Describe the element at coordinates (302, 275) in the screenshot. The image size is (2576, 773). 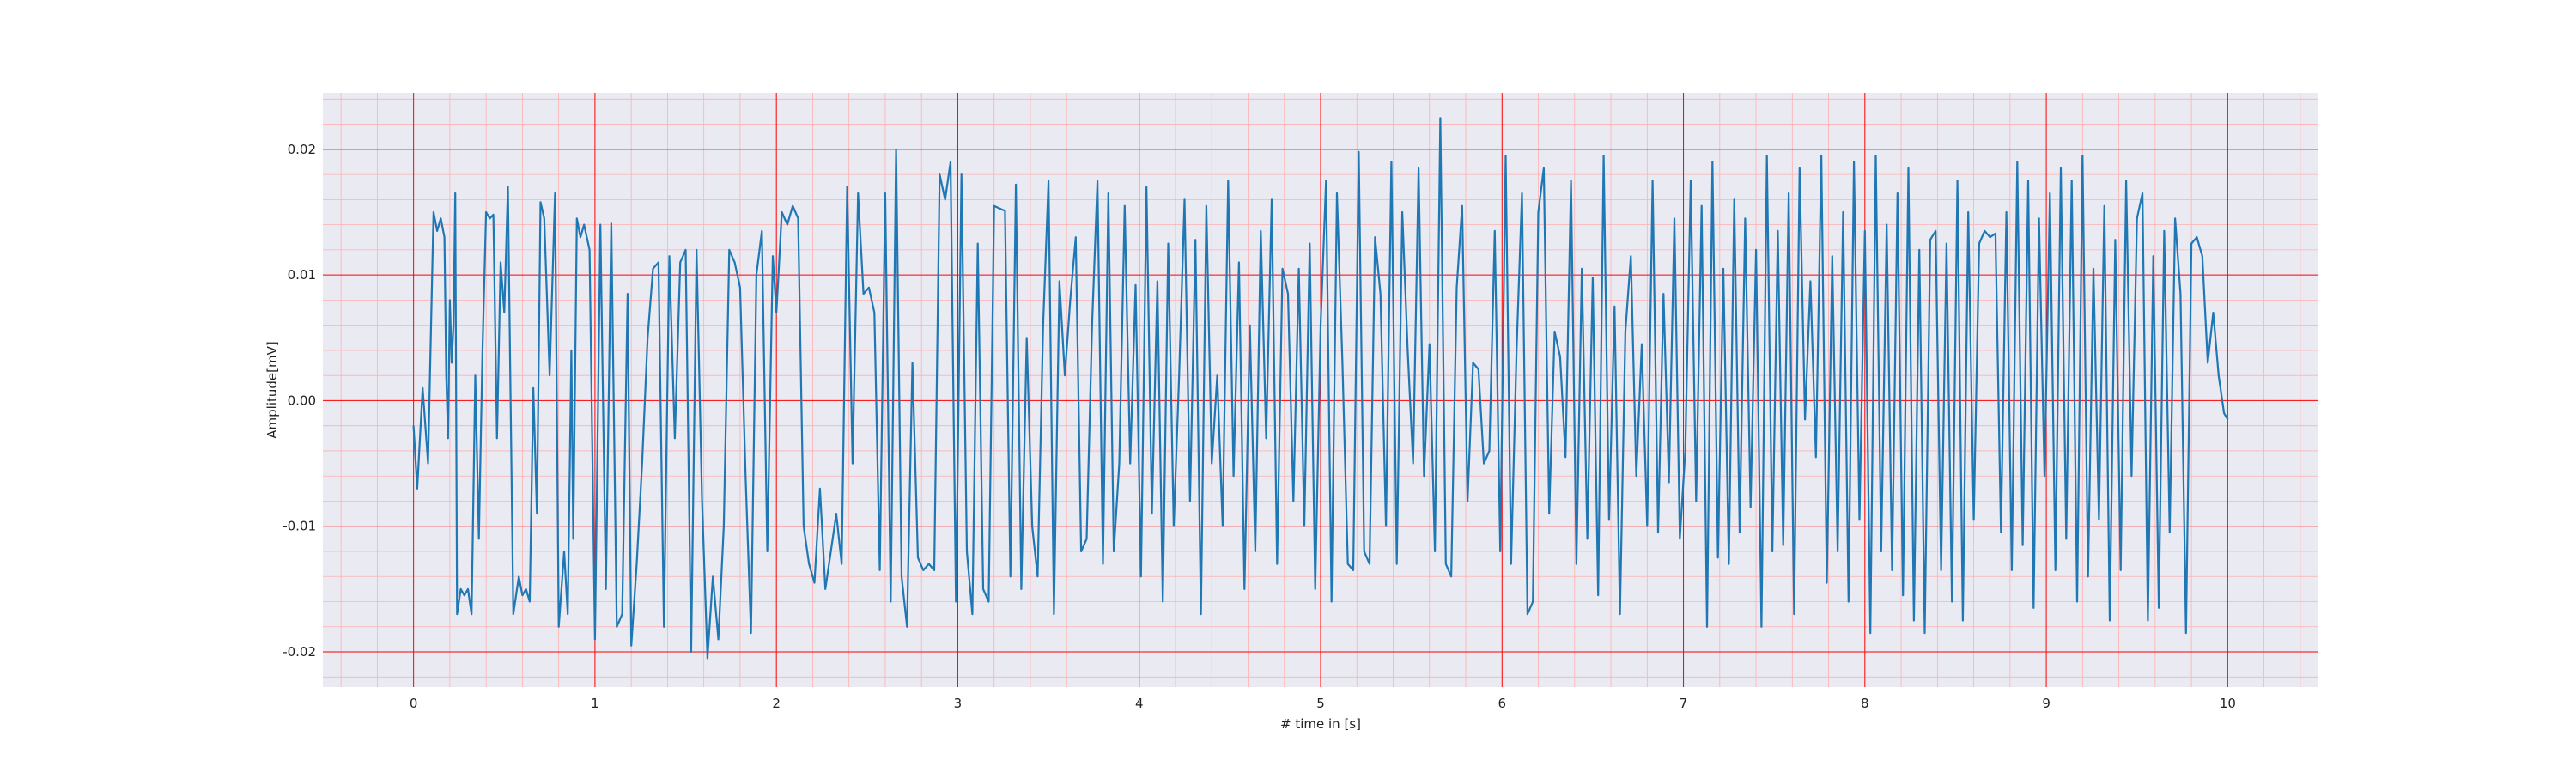
I see `y-tick-label: 0.01` at that location.